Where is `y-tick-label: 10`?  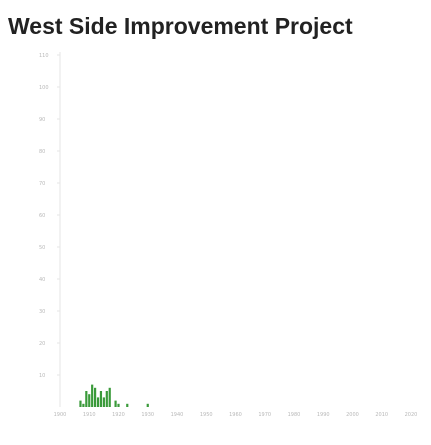
y-tick-label: 10 is located at coordinates (42, 376).